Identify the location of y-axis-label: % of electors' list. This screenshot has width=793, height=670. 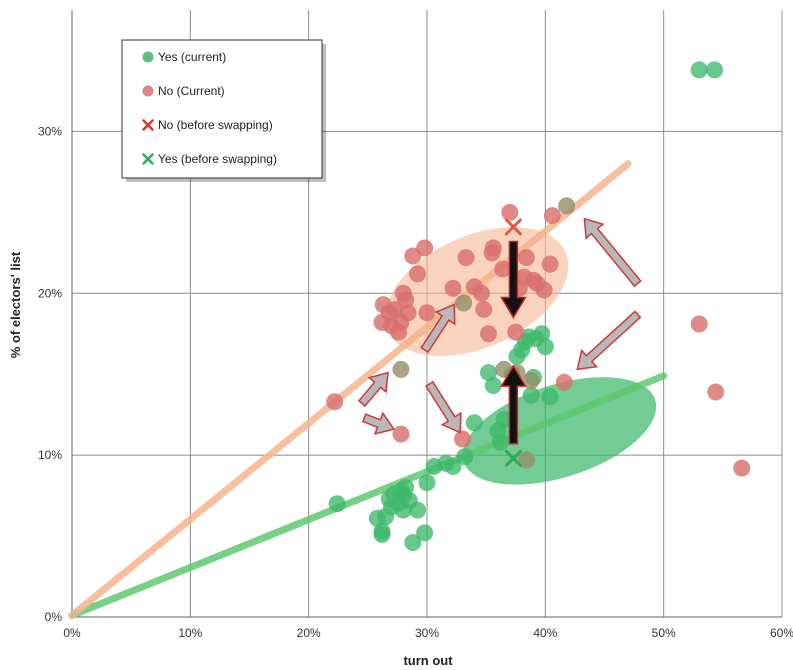
(15, 304).